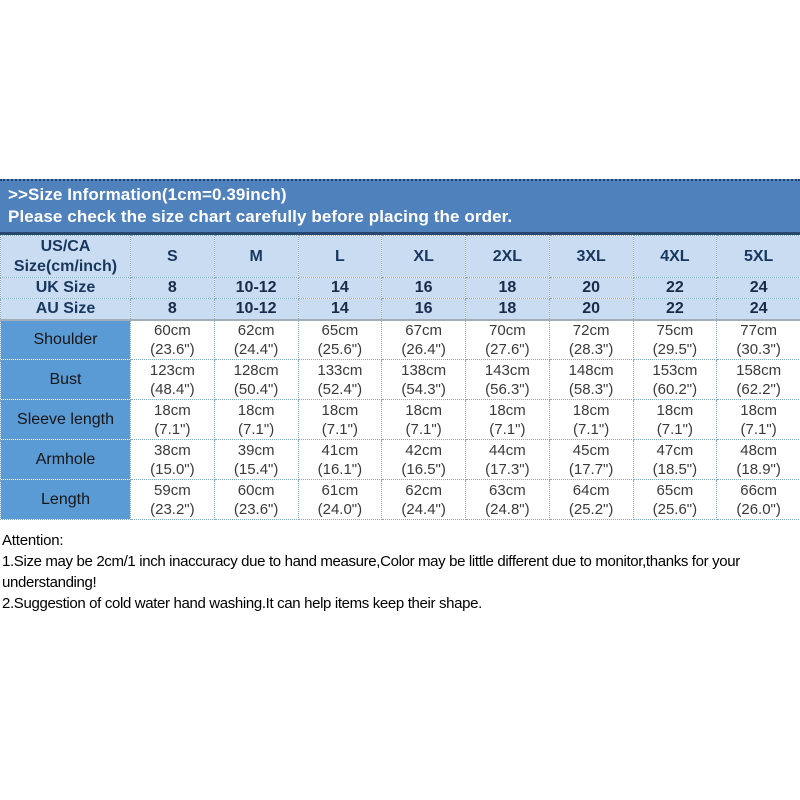 This screenshot has height=800, width=800. I want to click on cm-value: 143cm, so click(507, 370).